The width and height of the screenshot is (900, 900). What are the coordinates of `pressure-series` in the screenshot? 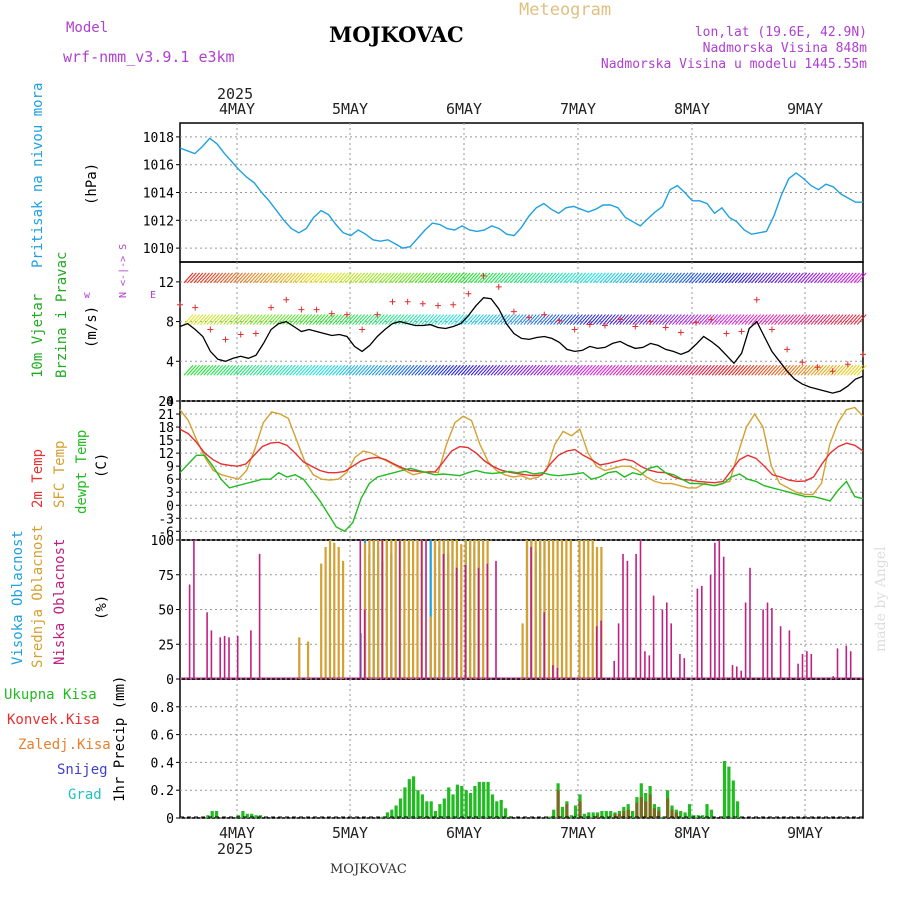 It's located at (521, 193).